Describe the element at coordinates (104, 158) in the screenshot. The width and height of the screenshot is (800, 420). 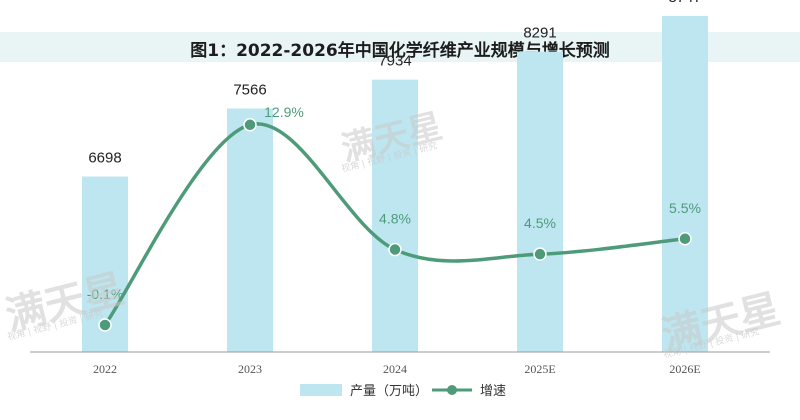
I see `bar-value-label: 6698` at that location.